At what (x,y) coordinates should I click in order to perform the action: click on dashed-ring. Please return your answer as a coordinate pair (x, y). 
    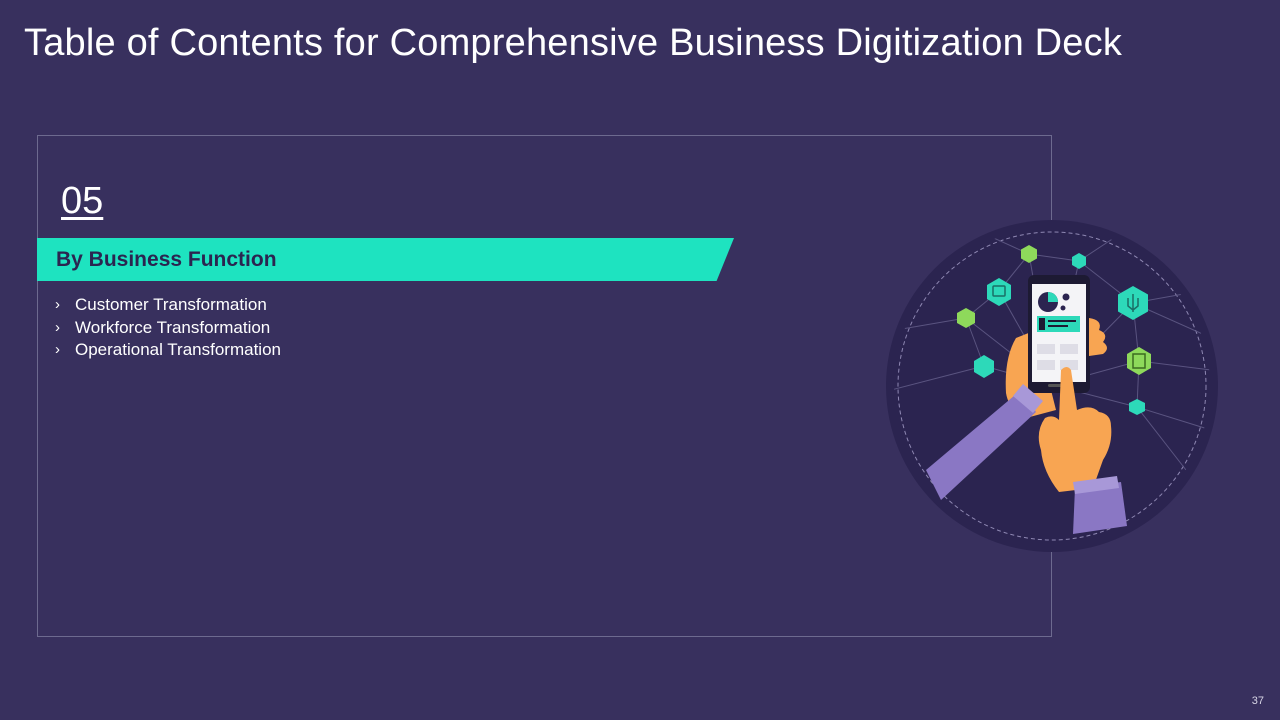
    Looking at the image, I should click on (1052, 386).